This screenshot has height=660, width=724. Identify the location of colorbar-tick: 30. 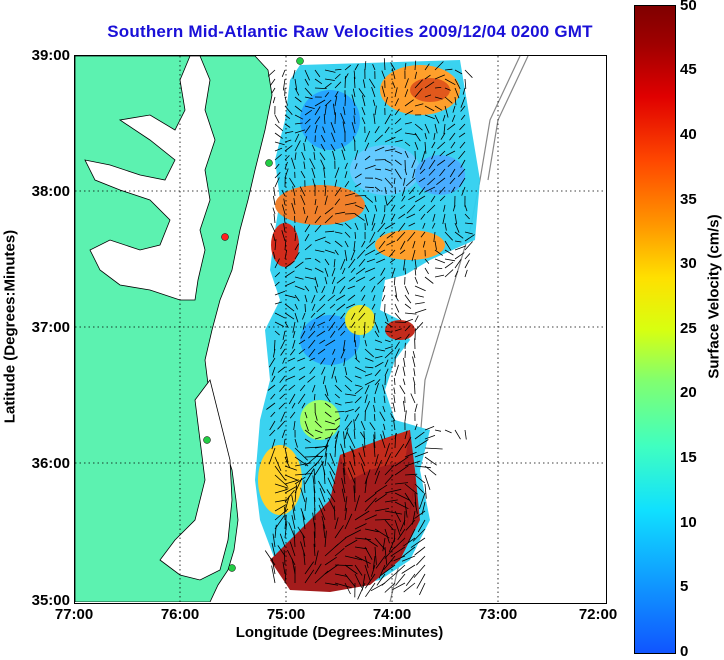
(688, 263).